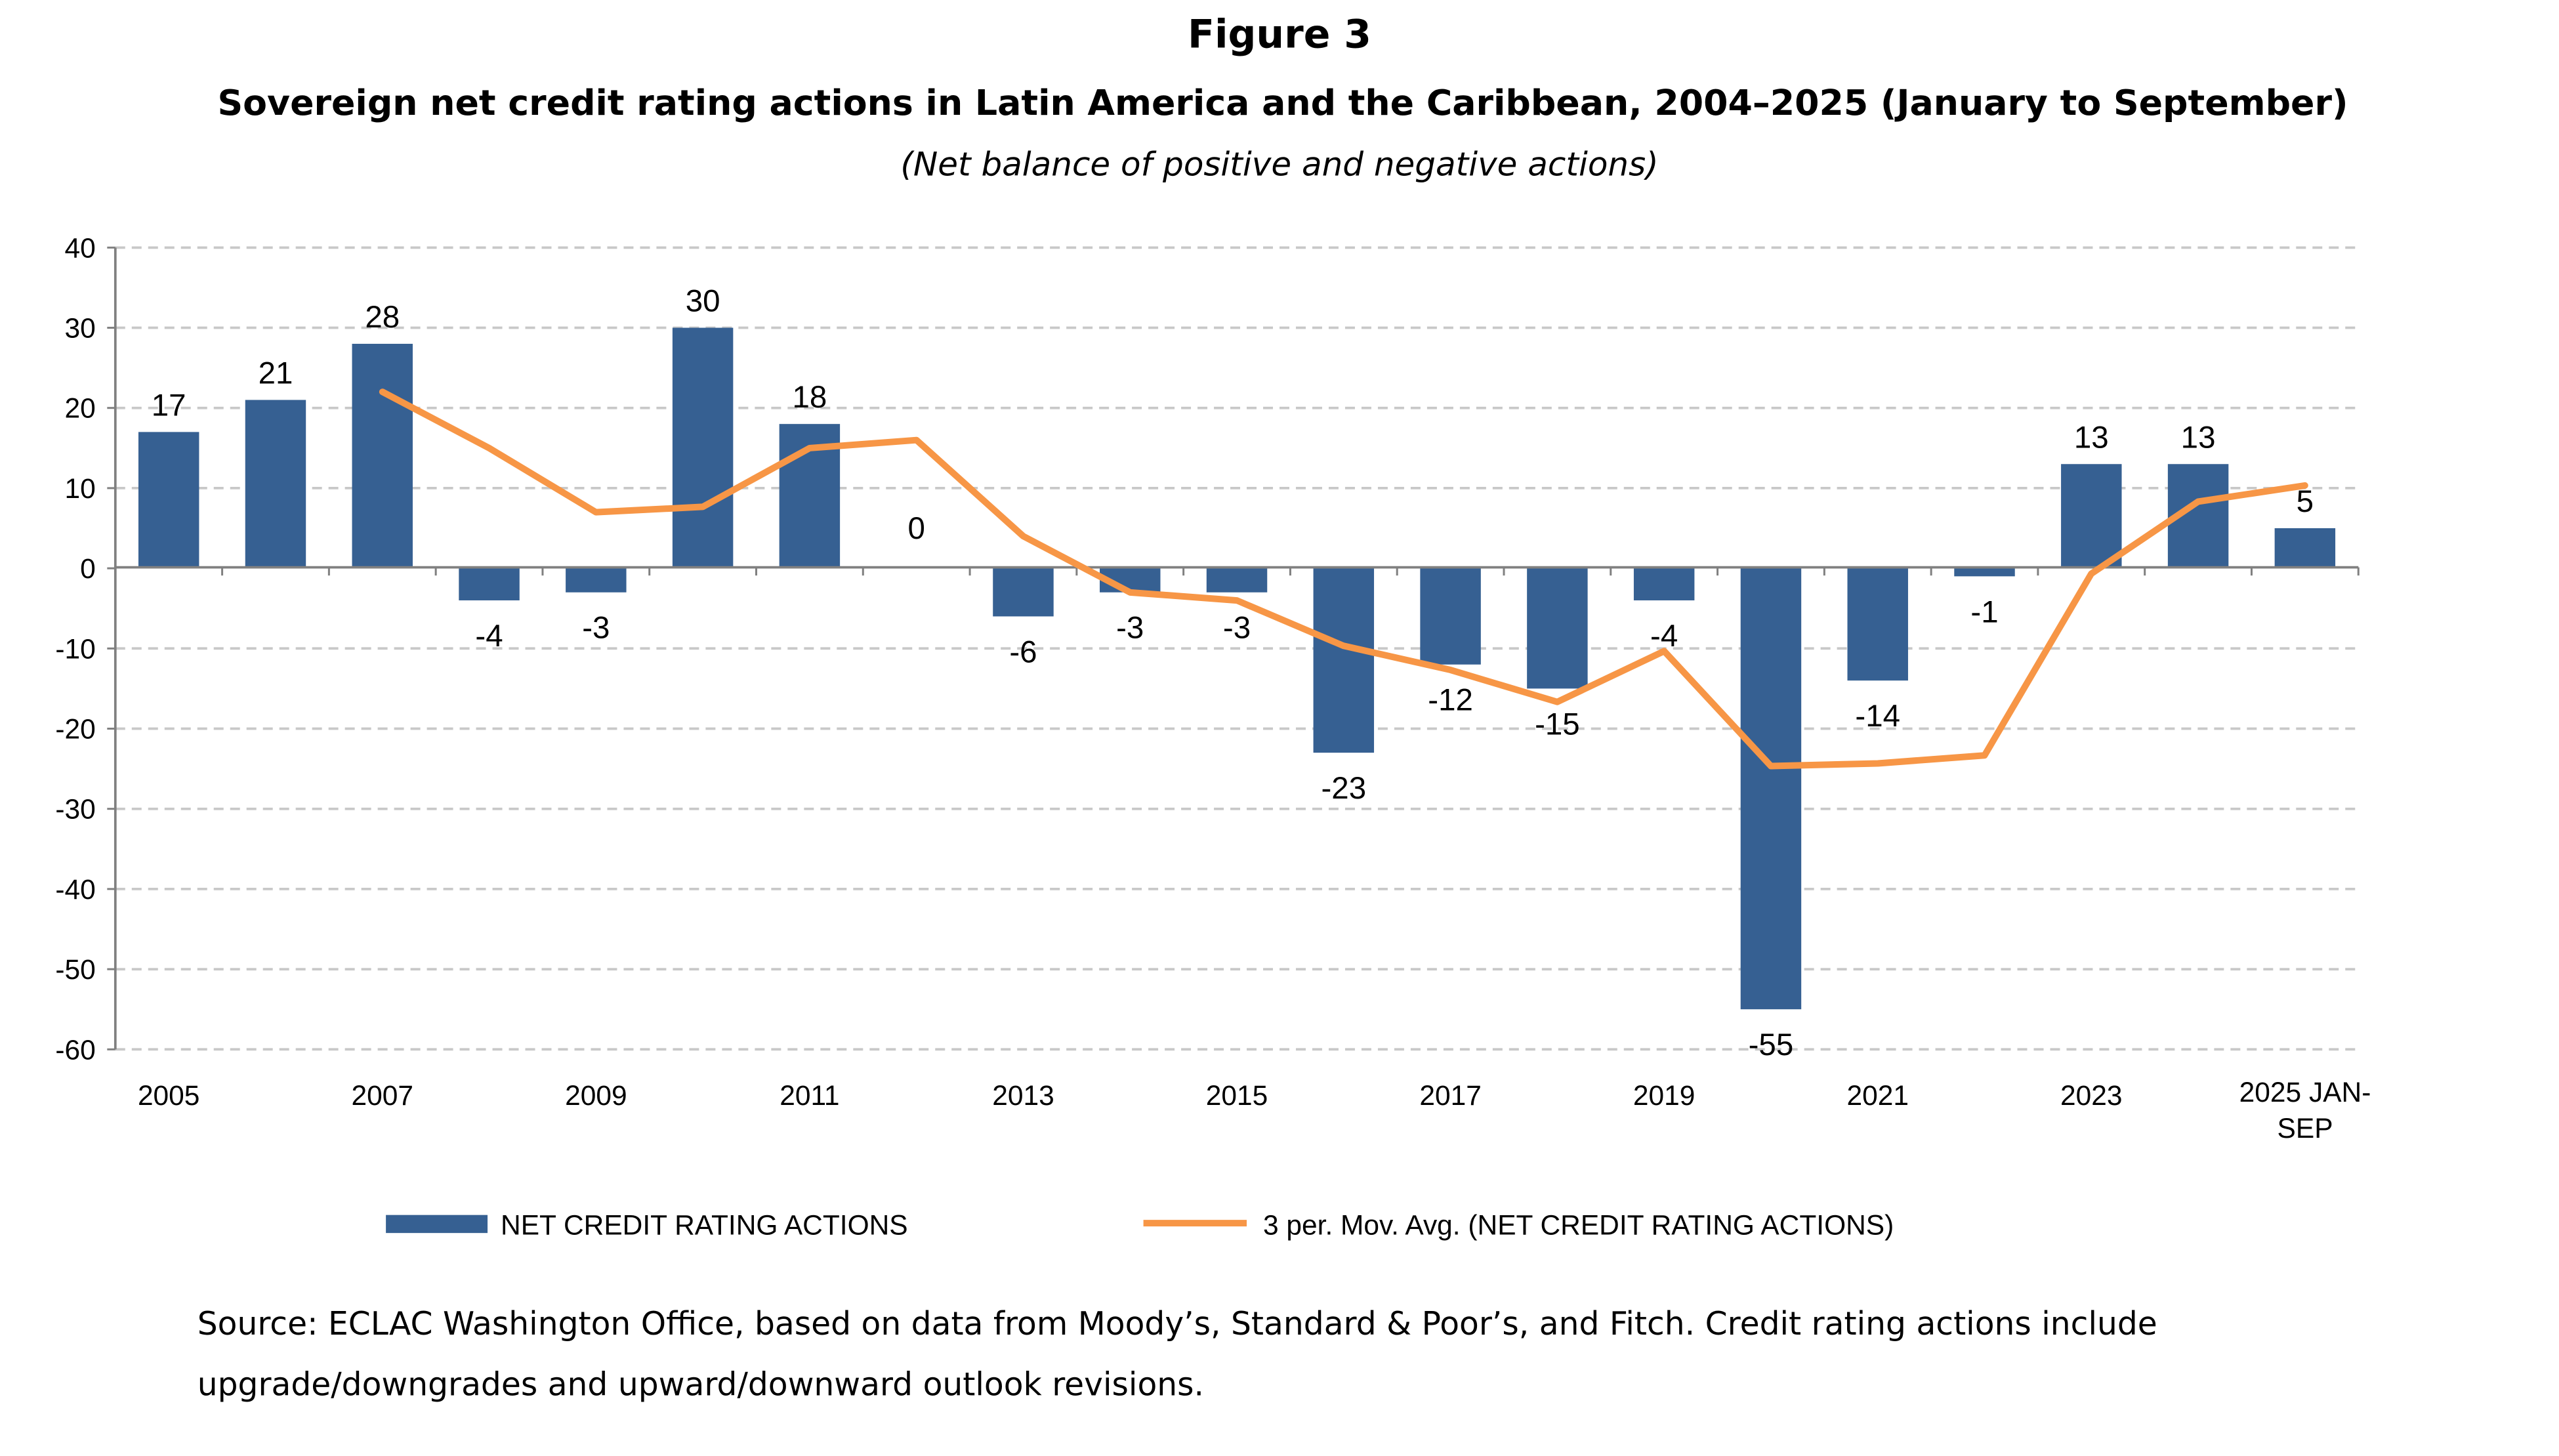  Describe the element at coordinates (75, 890) in the screenshot. I see `y-tick-label: -40` at that location.